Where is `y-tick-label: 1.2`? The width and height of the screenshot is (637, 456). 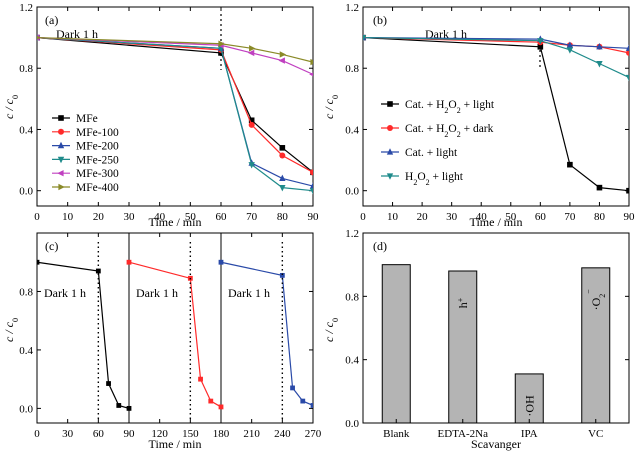 y-tick-label: 1.2 is located at coordinates (26, 8).